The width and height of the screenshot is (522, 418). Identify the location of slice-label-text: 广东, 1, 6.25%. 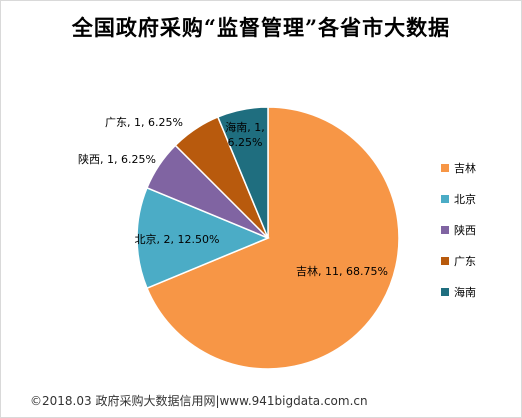
(144, 122).